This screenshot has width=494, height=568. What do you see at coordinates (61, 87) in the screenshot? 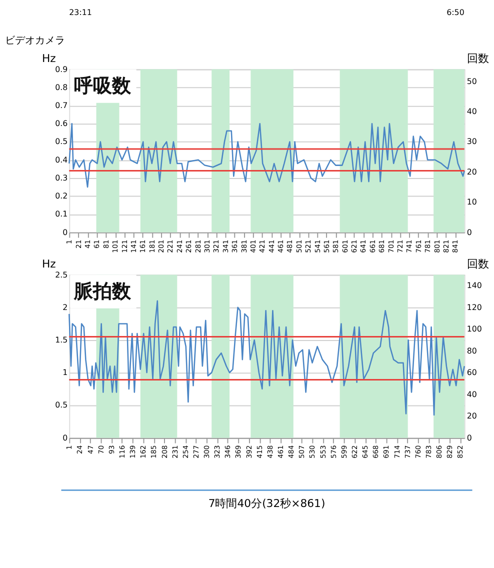
I see `y-tick-label: 0.8` at bounding box center [61, 87].